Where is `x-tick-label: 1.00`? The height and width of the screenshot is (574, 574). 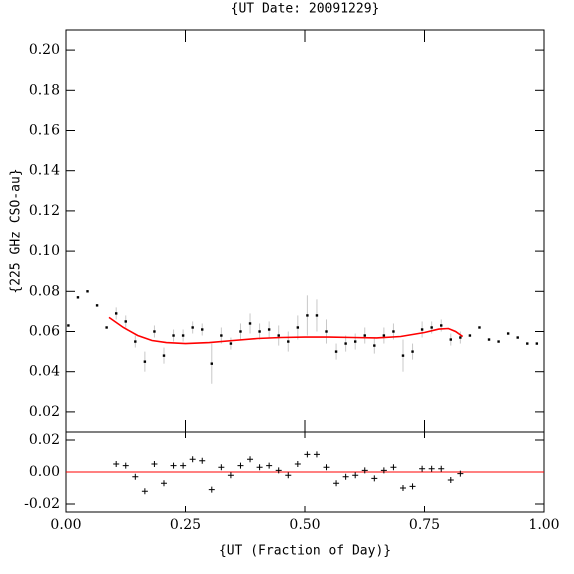
x-tick-label: 1.00 is located at coordinates (543, 525).